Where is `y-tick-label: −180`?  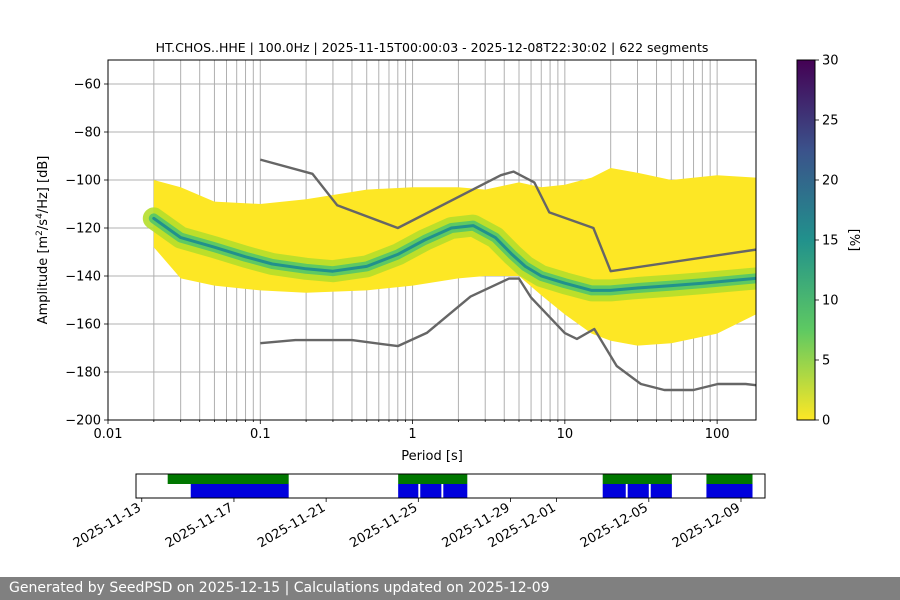 y-tick-label: −180 is located at coordinates (83, 373).